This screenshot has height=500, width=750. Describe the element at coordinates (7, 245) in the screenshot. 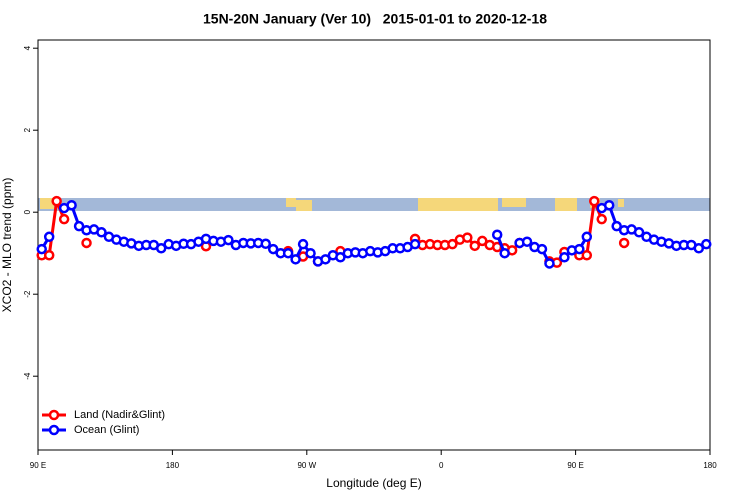

I see `y-axis-label: XCO2 - MLO trend (ppm)` at that location.